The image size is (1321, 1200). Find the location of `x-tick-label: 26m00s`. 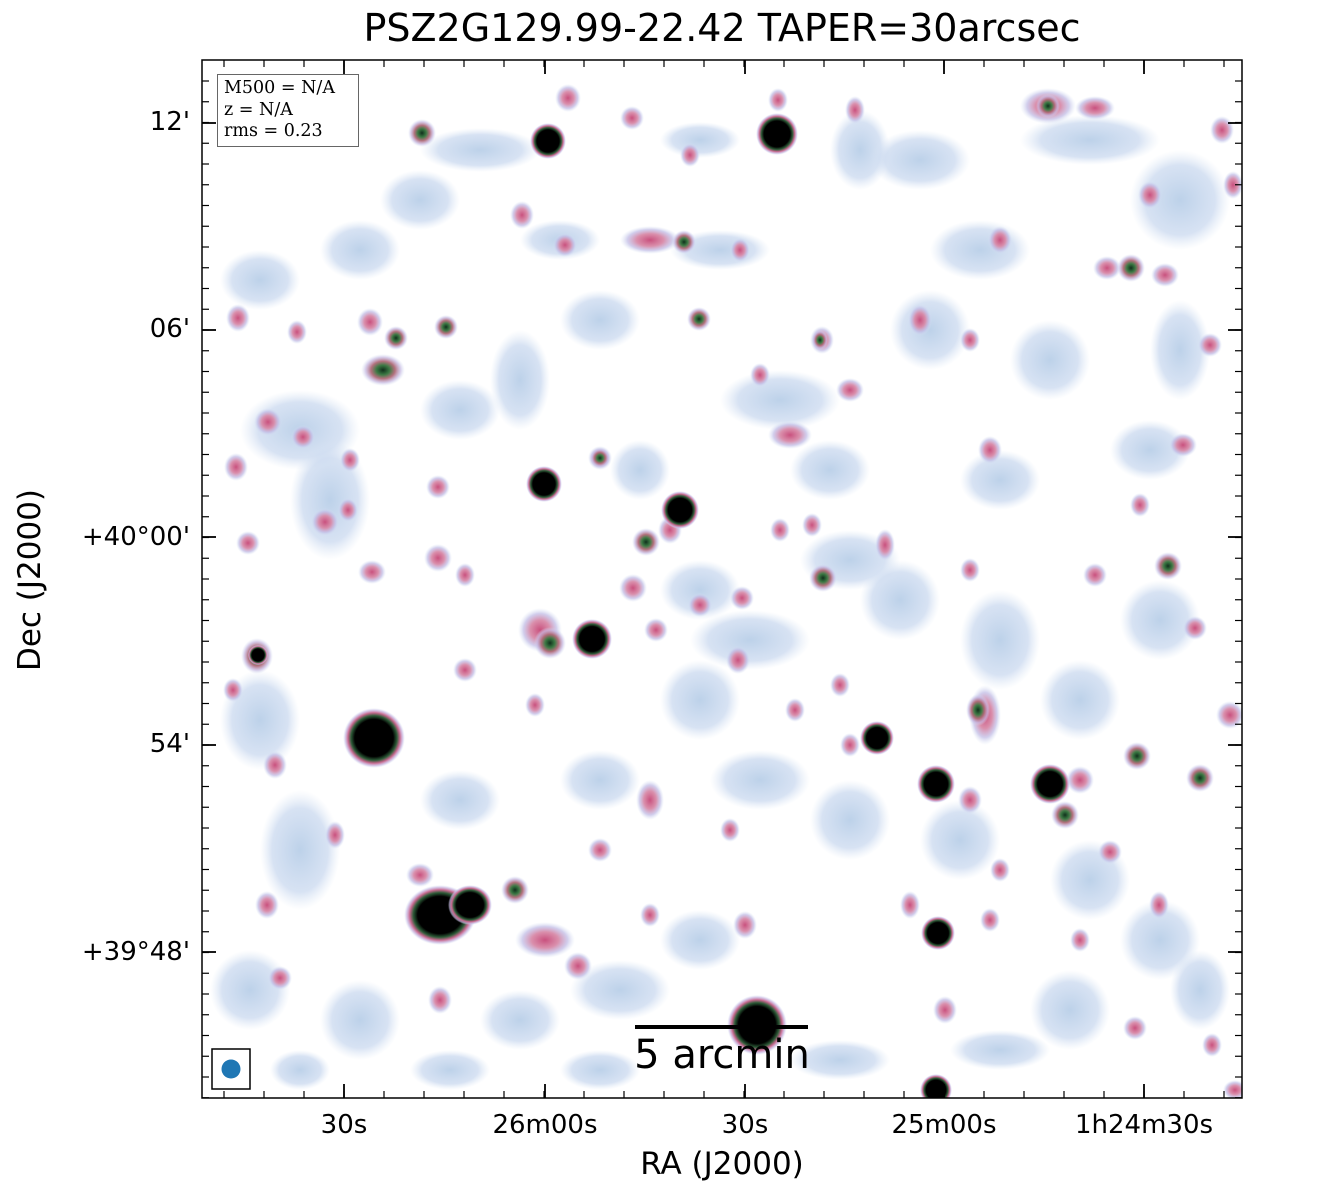

x-tick-label: 26m00s is located at coordinates (545, 1125).